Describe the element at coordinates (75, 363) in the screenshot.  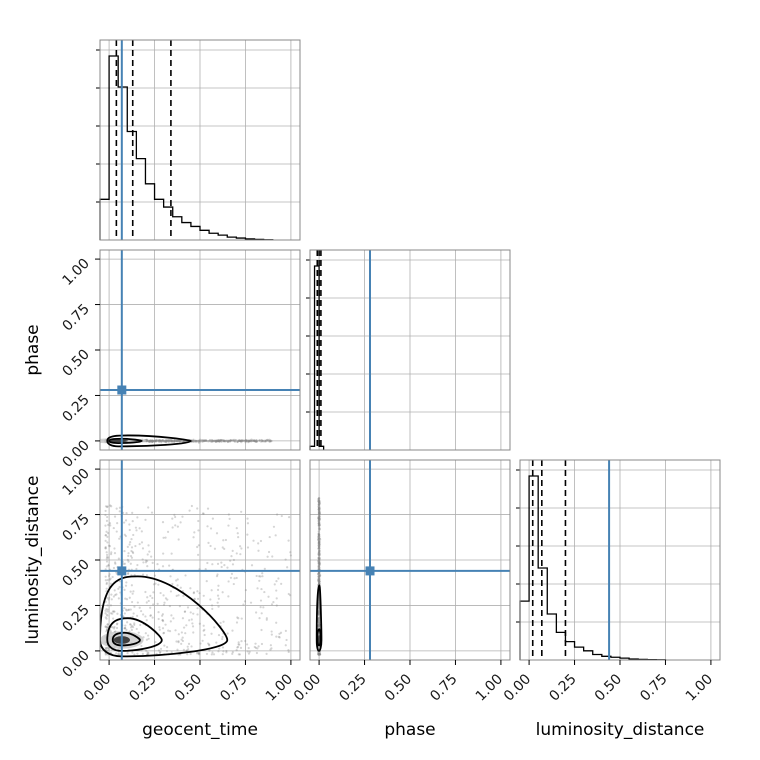
I see `y-tick-label: 0.50` at that location.